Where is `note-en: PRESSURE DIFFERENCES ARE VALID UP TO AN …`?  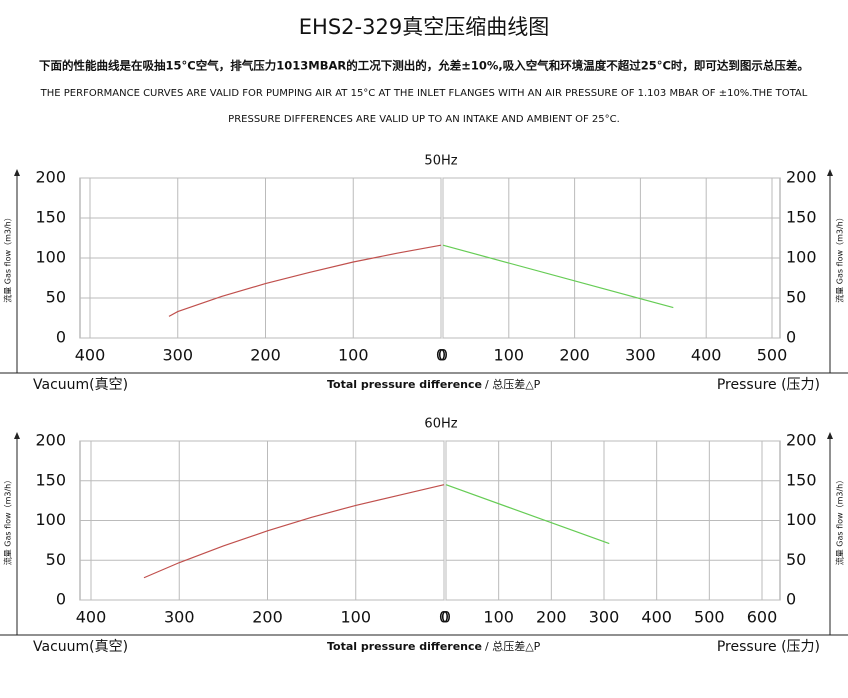 note-en: PRESSURE DIFFERENCES ARE VALID UP TO AN … is located at coordinates (424, 119).